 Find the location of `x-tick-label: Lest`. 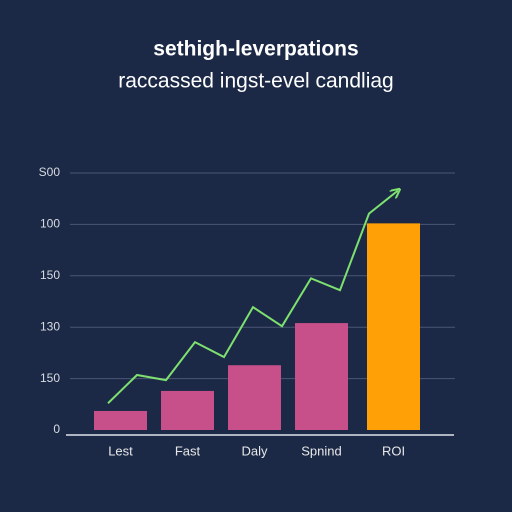

x-tick-label: Lest is located at coordinates (120, 450).